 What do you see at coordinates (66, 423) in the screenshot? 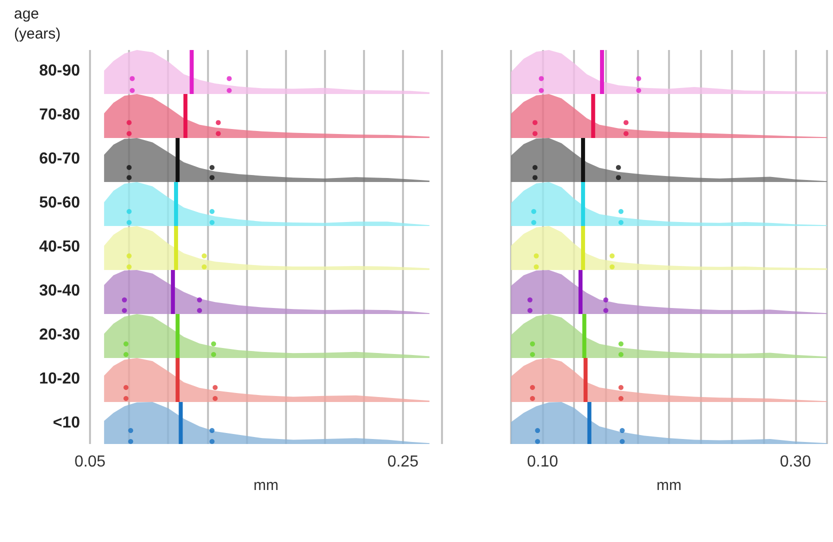
I see `y-axis-title: <10` at bounding box center [66, 423].